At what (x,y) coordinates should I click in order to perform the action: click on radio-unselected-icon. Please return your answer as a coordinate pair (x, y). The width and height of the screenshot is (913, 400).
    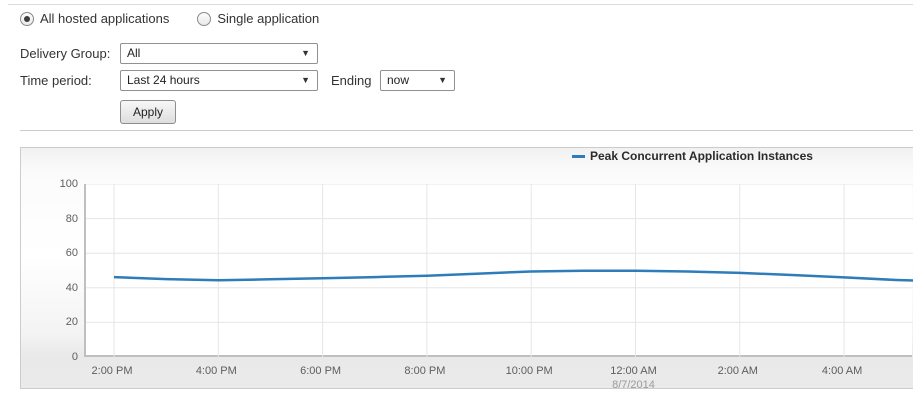
    Looking at the image, I should click on (204, 18).